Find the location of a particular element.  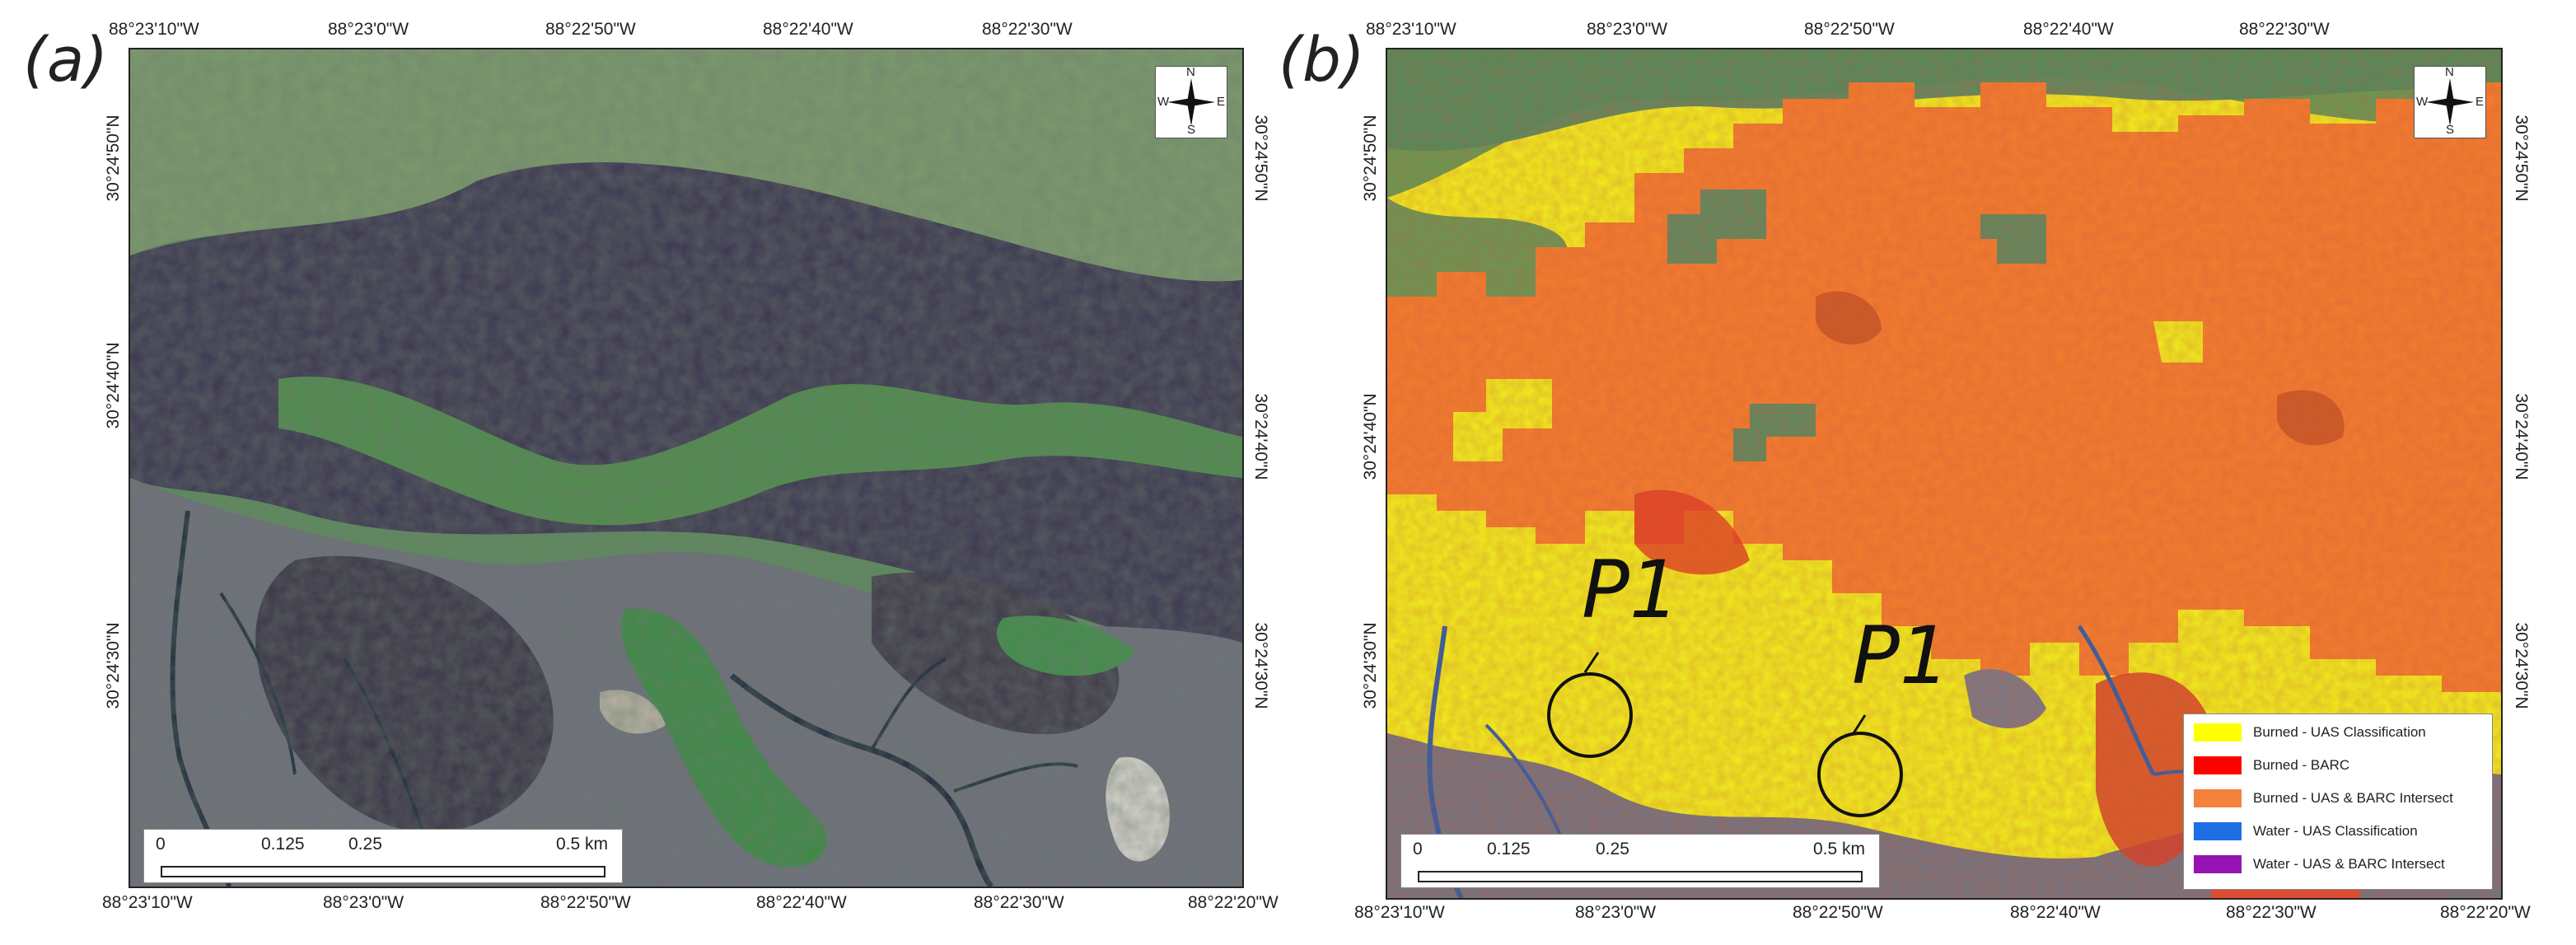

panel-a-top-tick: 88°23'0"W is located at coordinates (368, 30).